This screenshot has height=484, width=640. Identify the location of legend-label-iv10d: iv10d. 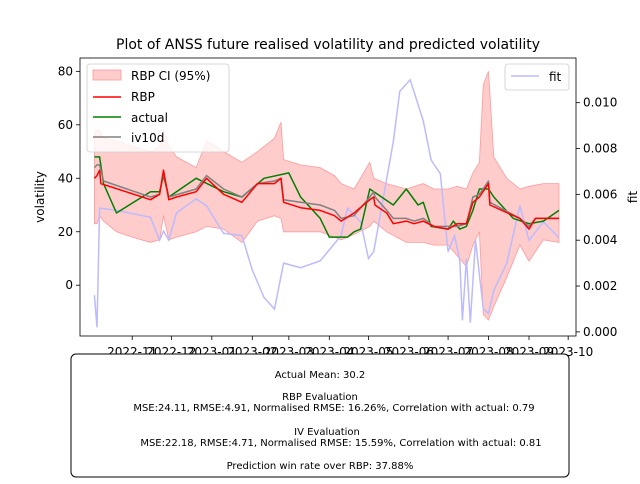
(147, 138).